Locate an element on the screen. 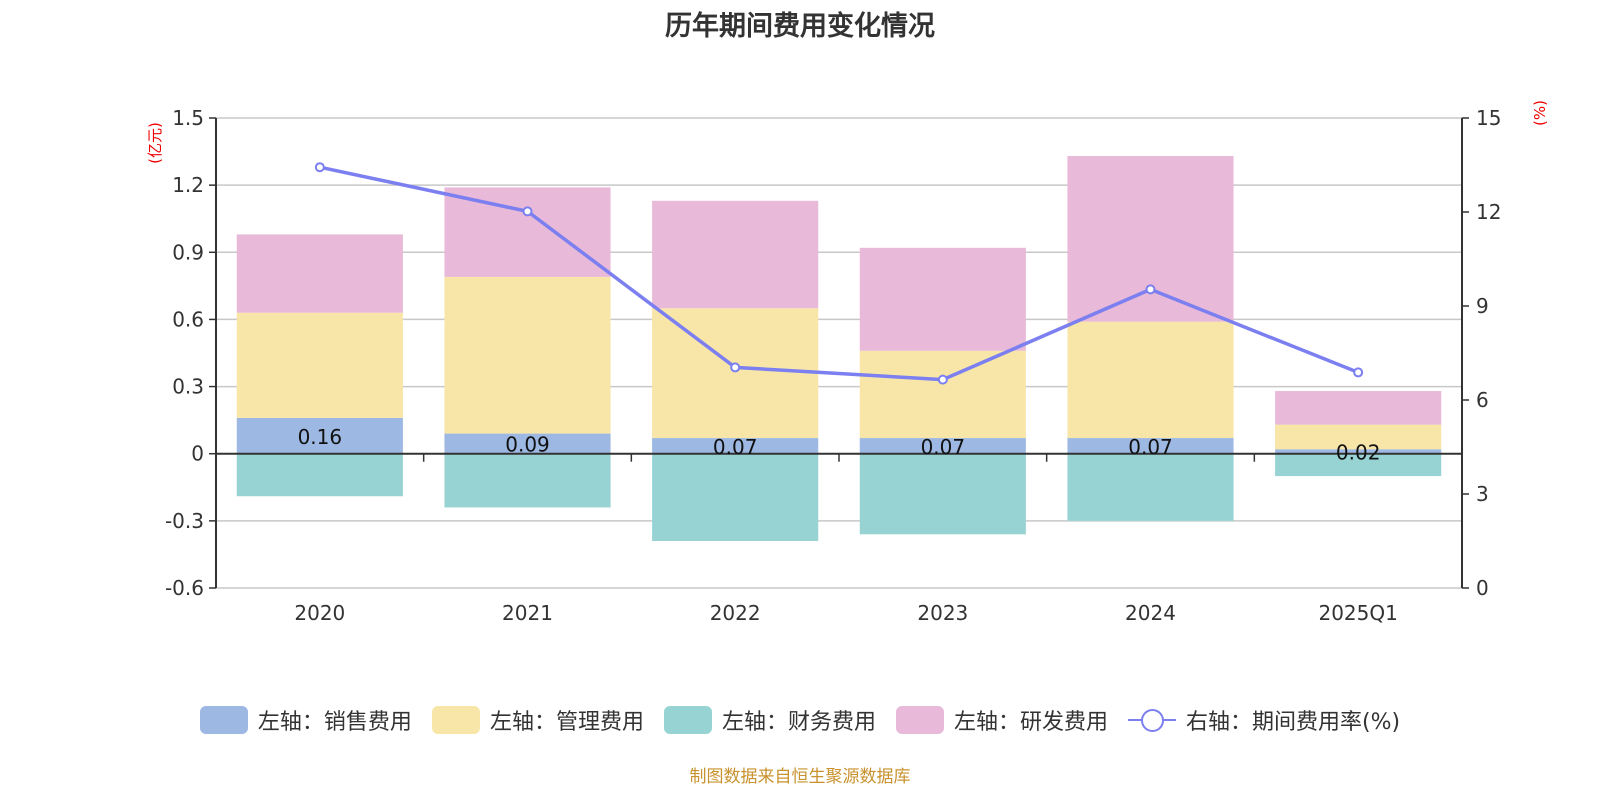 The width and height of the screenshot is (1600, 800). legend-item: 左轴：销售费用 is located at coordinates (305, 720).